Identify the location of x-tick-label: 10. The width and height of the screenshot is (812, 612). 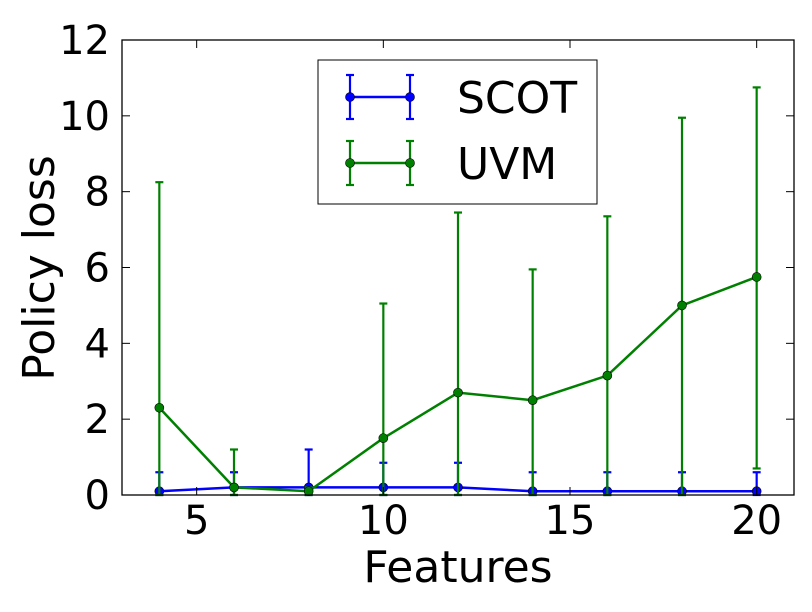
(383, 521).